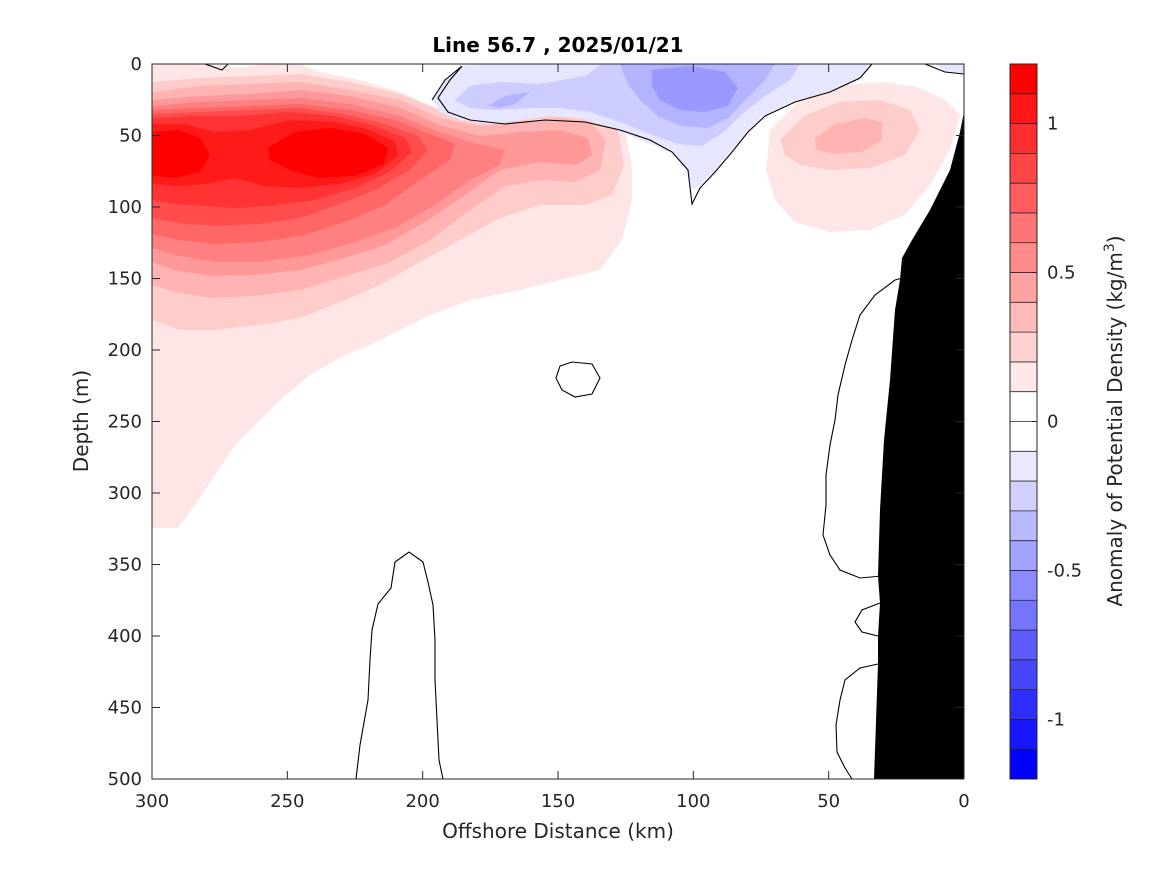  I want to click on y-tick-label: 500, so click(125, 779).